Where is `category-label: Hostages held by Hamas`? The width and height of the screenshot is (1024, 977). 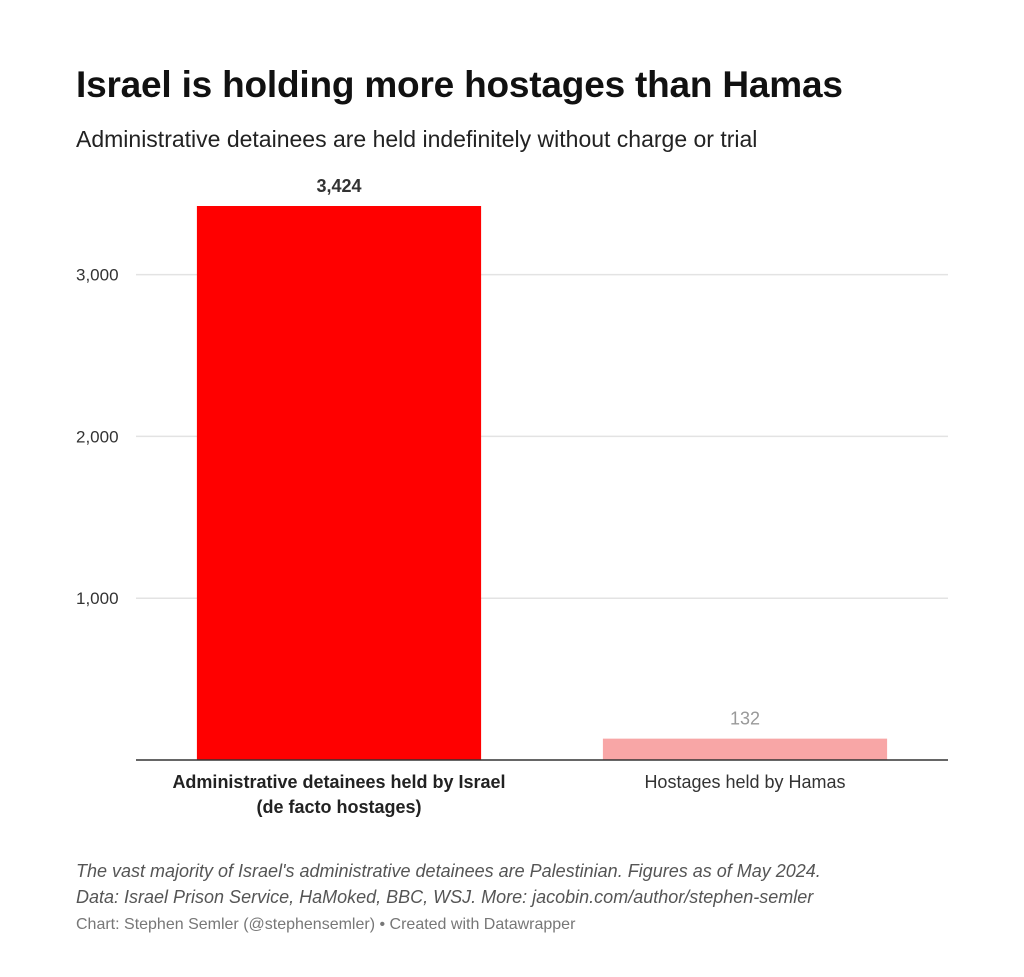 category-label: Hostages held by Hamas is located at coordinates (744, 782).